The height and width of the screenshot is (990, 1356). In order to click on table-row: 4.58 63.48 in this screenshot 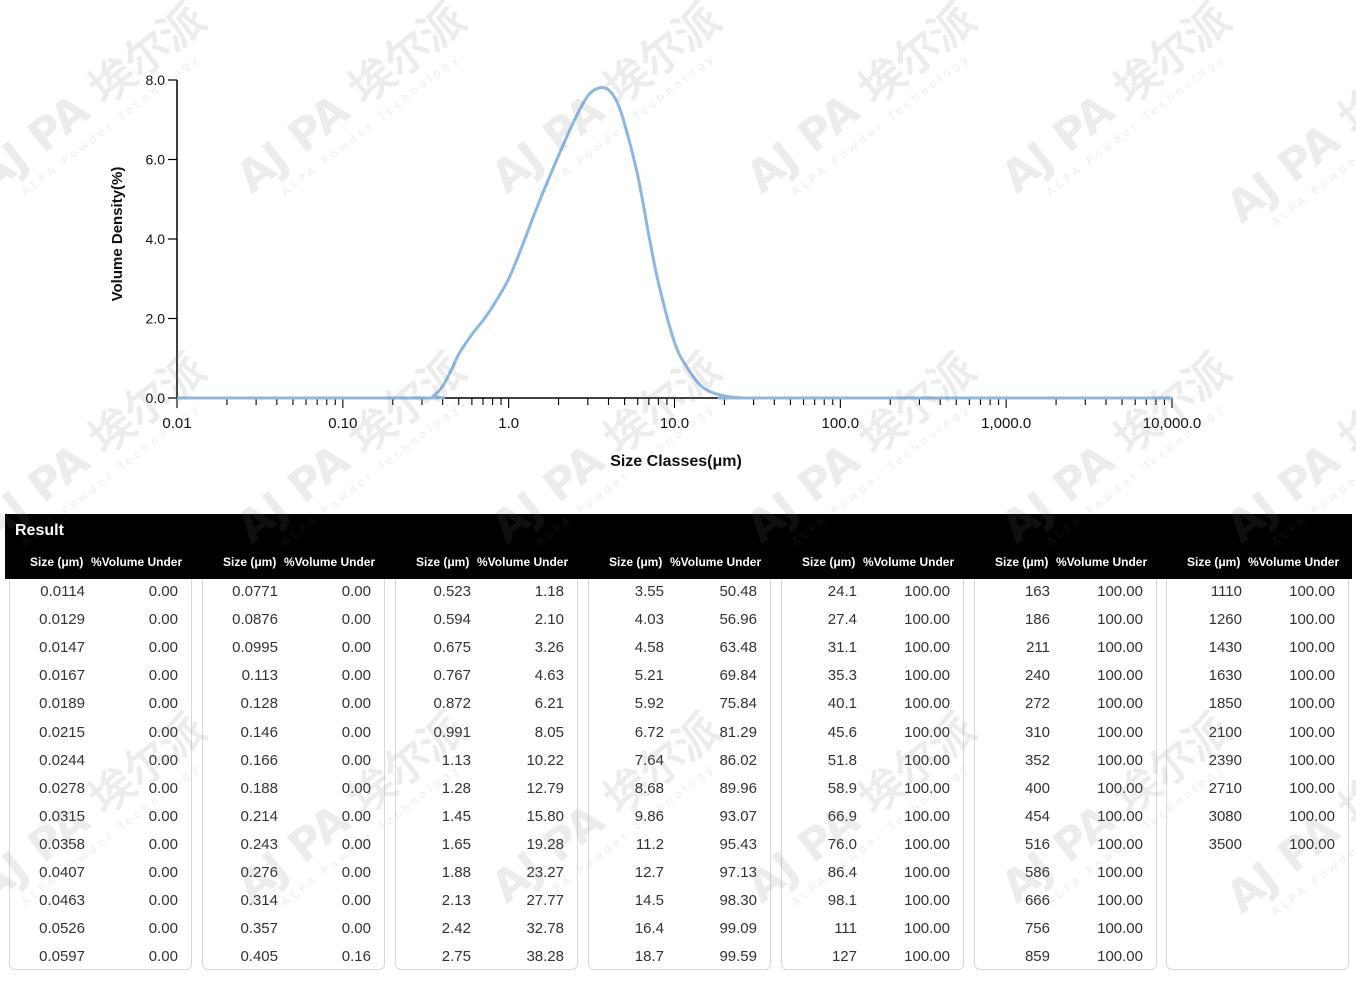, I will do `click(679, 649)`.